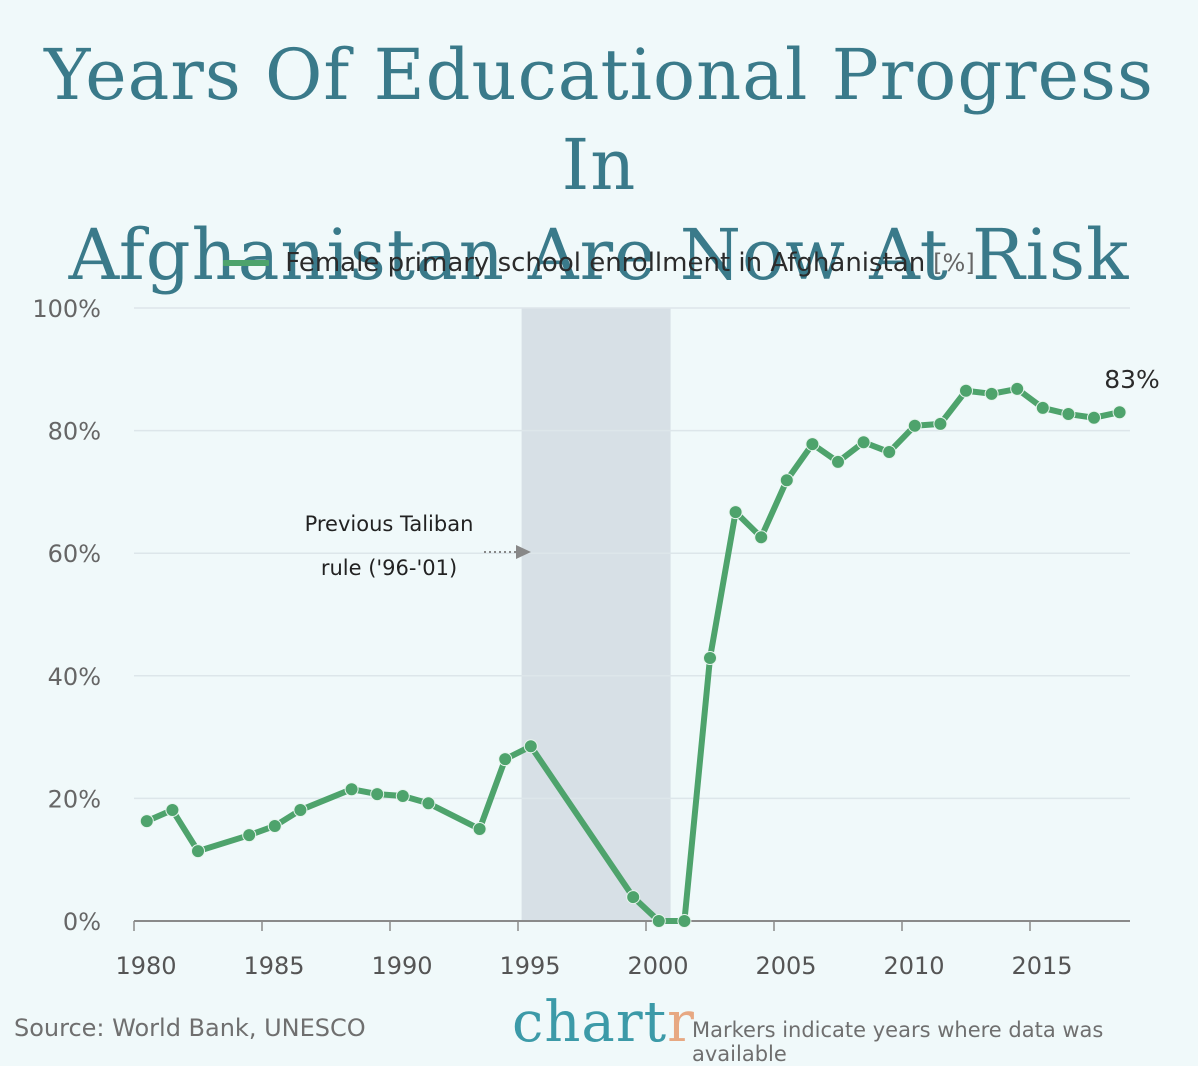  What do you see at coordinates (529, 966) in the screenshot?
I see `x-tick-label: 1995` at bounding box center [529, 966].